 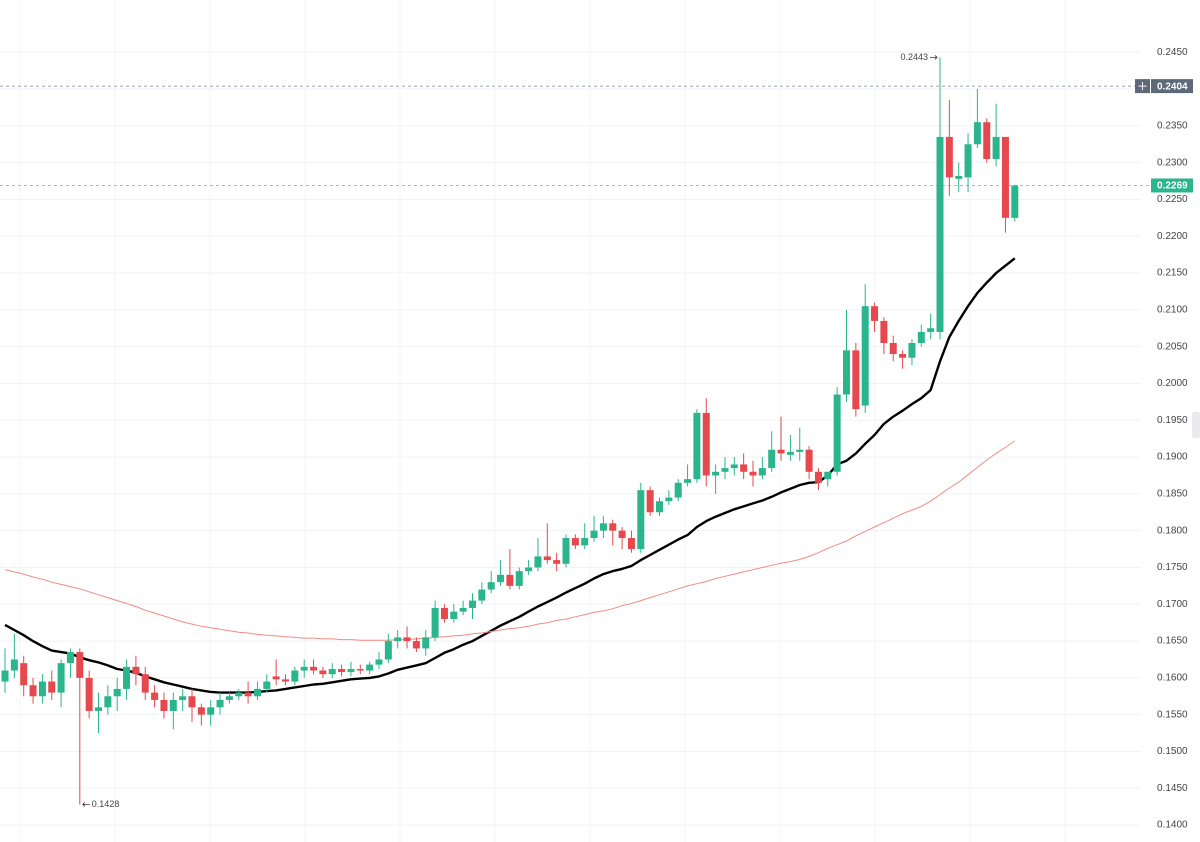 What do you see at coordinates (1196, 425) in the screenshot?
I see `panel-handle` at bounding box center [1196, 425].